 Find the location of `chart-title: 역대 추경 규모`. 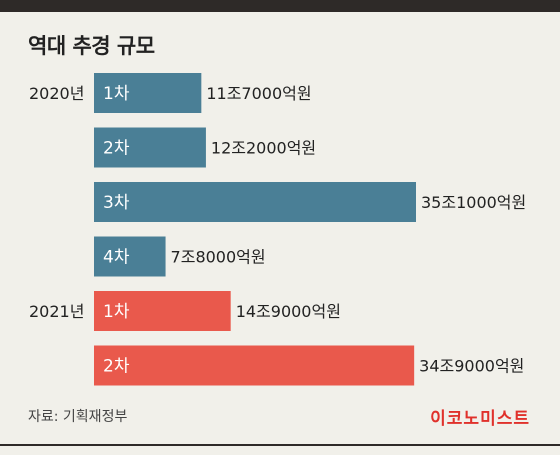

chart-title: 역대 추경 규모 is located at coordinates (91, 46).